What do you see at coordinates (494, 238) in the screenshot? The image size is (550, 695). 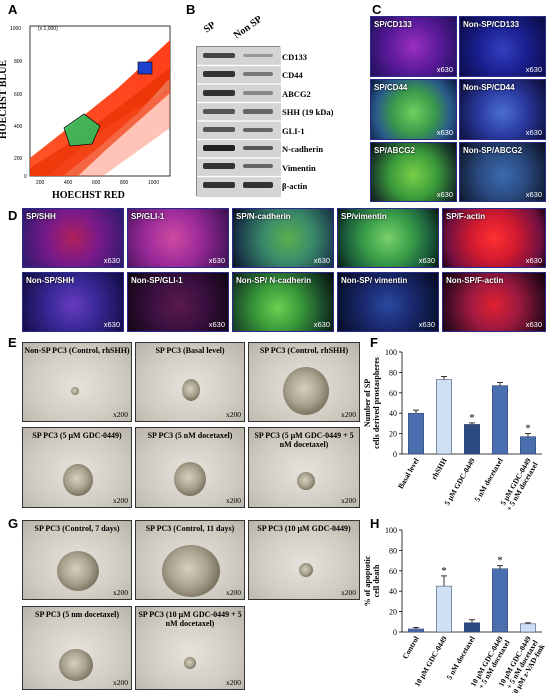 I see `if-image-sp-factin: SP/F-actin x630` at bounding box center [494, 238].